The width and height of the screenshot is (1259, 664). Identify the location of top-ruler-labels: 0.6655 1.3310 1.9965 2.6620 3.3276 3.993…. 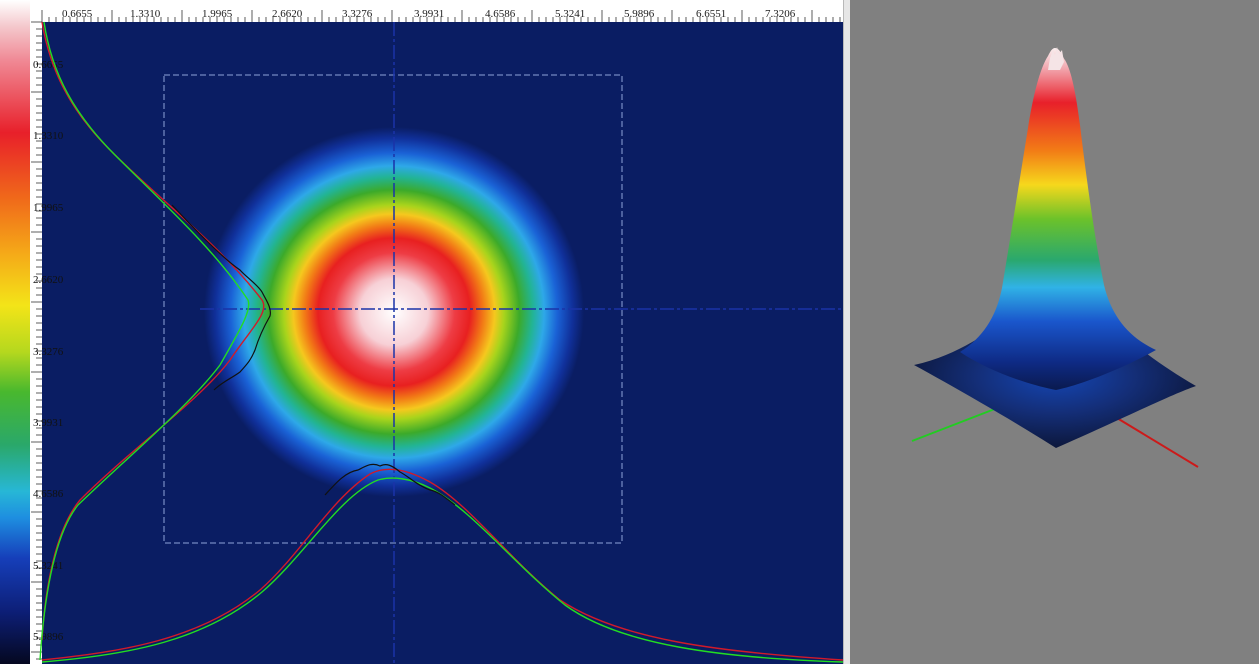
(429, 14).